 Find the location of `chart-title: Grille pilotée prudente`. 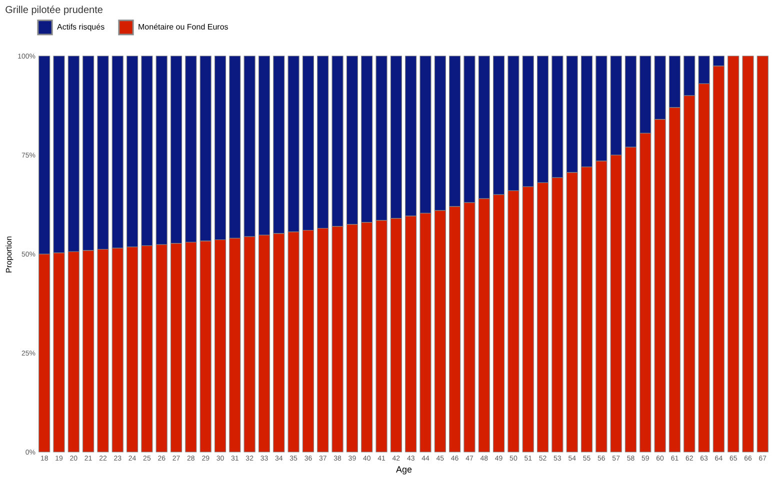

chart-title: Grille pilotée prudente is located at coordinates (54, 10).